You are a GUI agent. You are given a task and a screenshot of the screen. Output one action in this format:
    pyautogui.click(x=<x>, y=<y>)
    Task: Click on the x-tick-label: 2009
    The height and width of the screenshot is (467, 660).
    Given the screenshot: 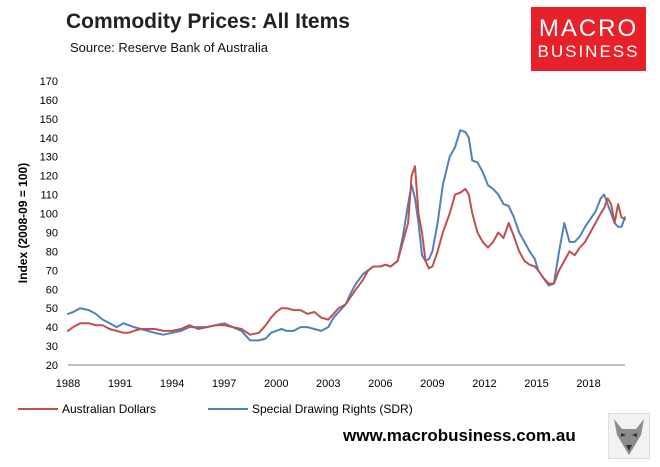 What is the action you would take?
    pyautogui.click(x=432, y=384)
    